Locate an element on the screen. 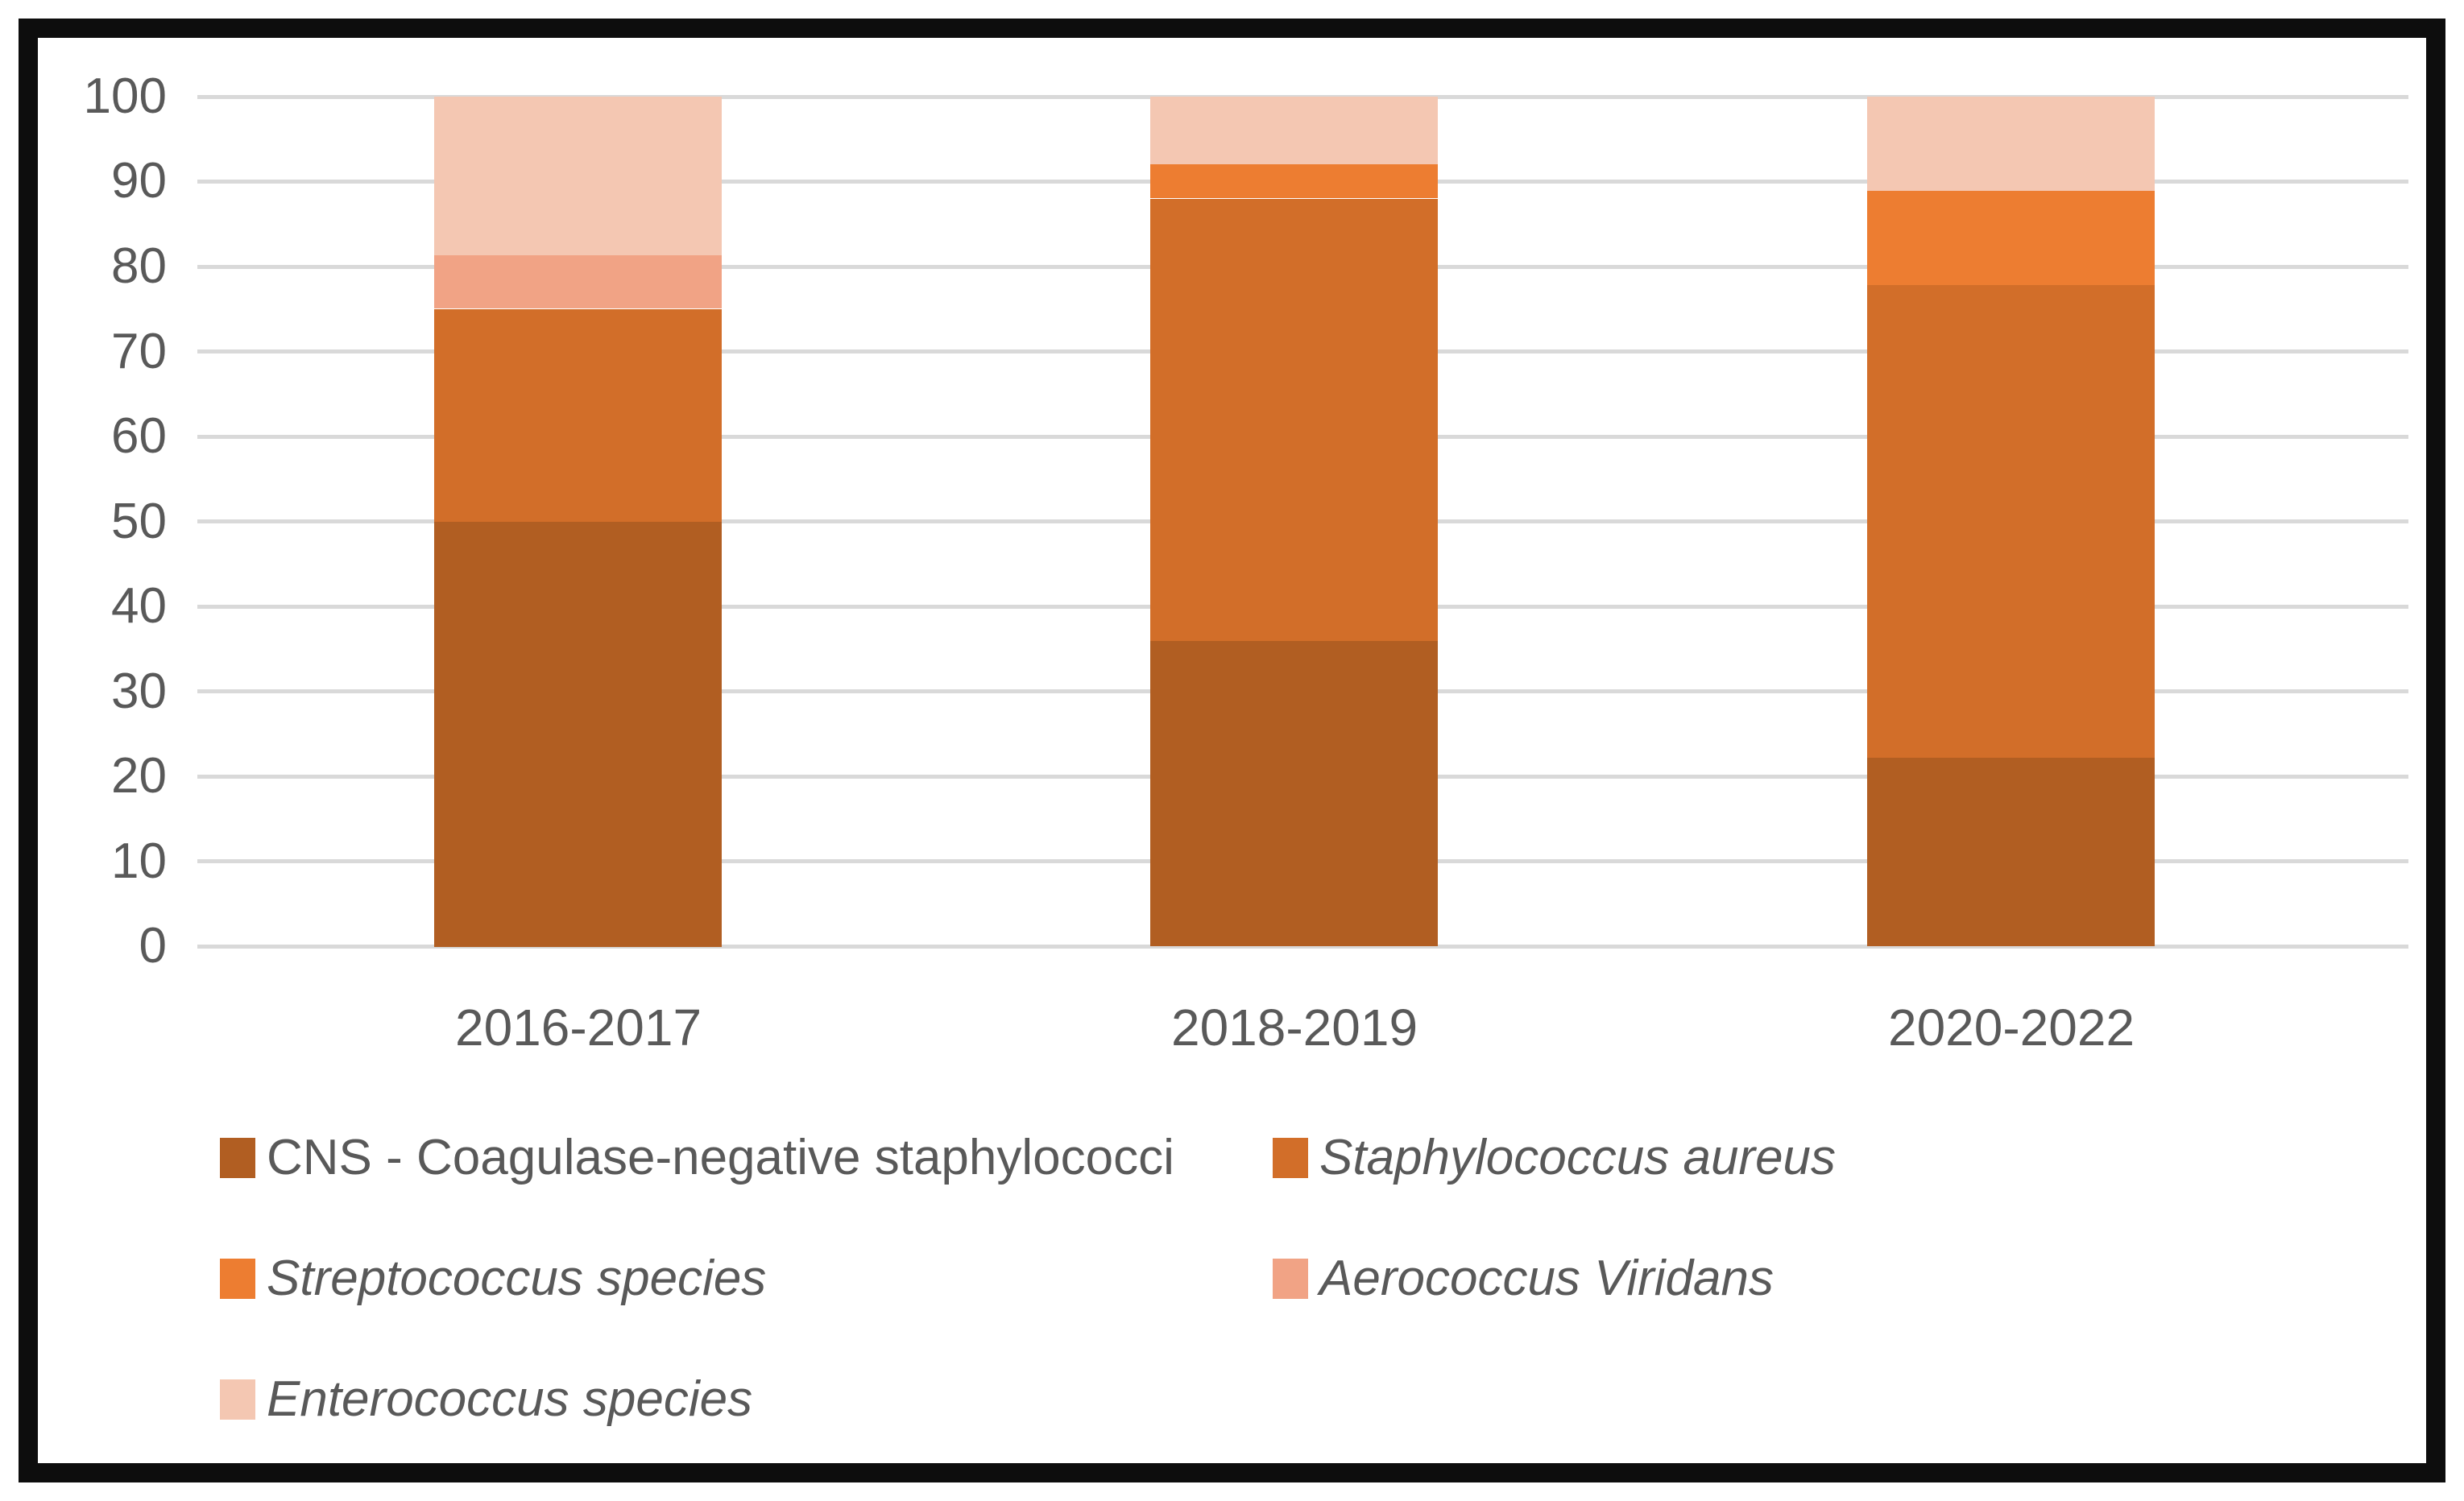 This screenshot has width=2464, height=1501. legend-label-3: Aerococcus Viridans is located at coordinates (1546, 1278).